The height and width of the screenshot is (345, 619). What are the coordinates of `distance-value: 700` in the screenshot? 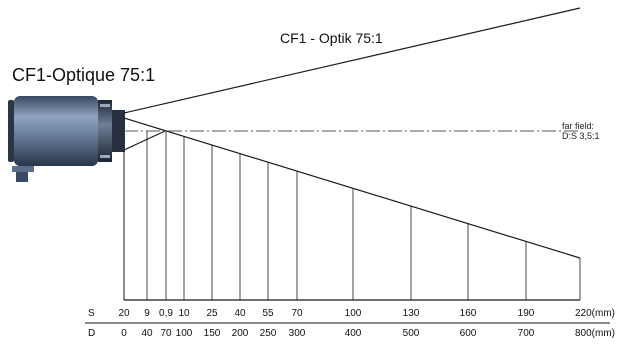 It's located at (526, 333).